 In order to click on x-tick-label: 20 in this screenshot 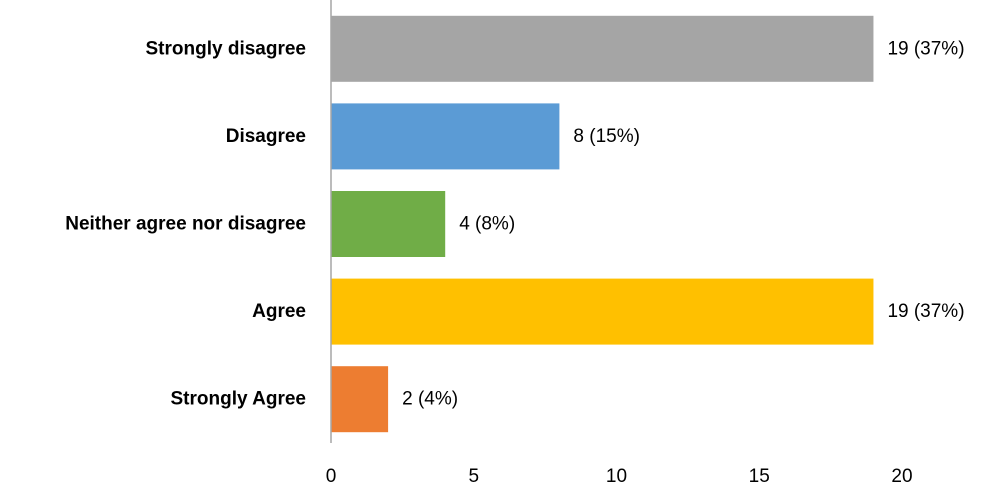, I will do `click(901, 476)`.